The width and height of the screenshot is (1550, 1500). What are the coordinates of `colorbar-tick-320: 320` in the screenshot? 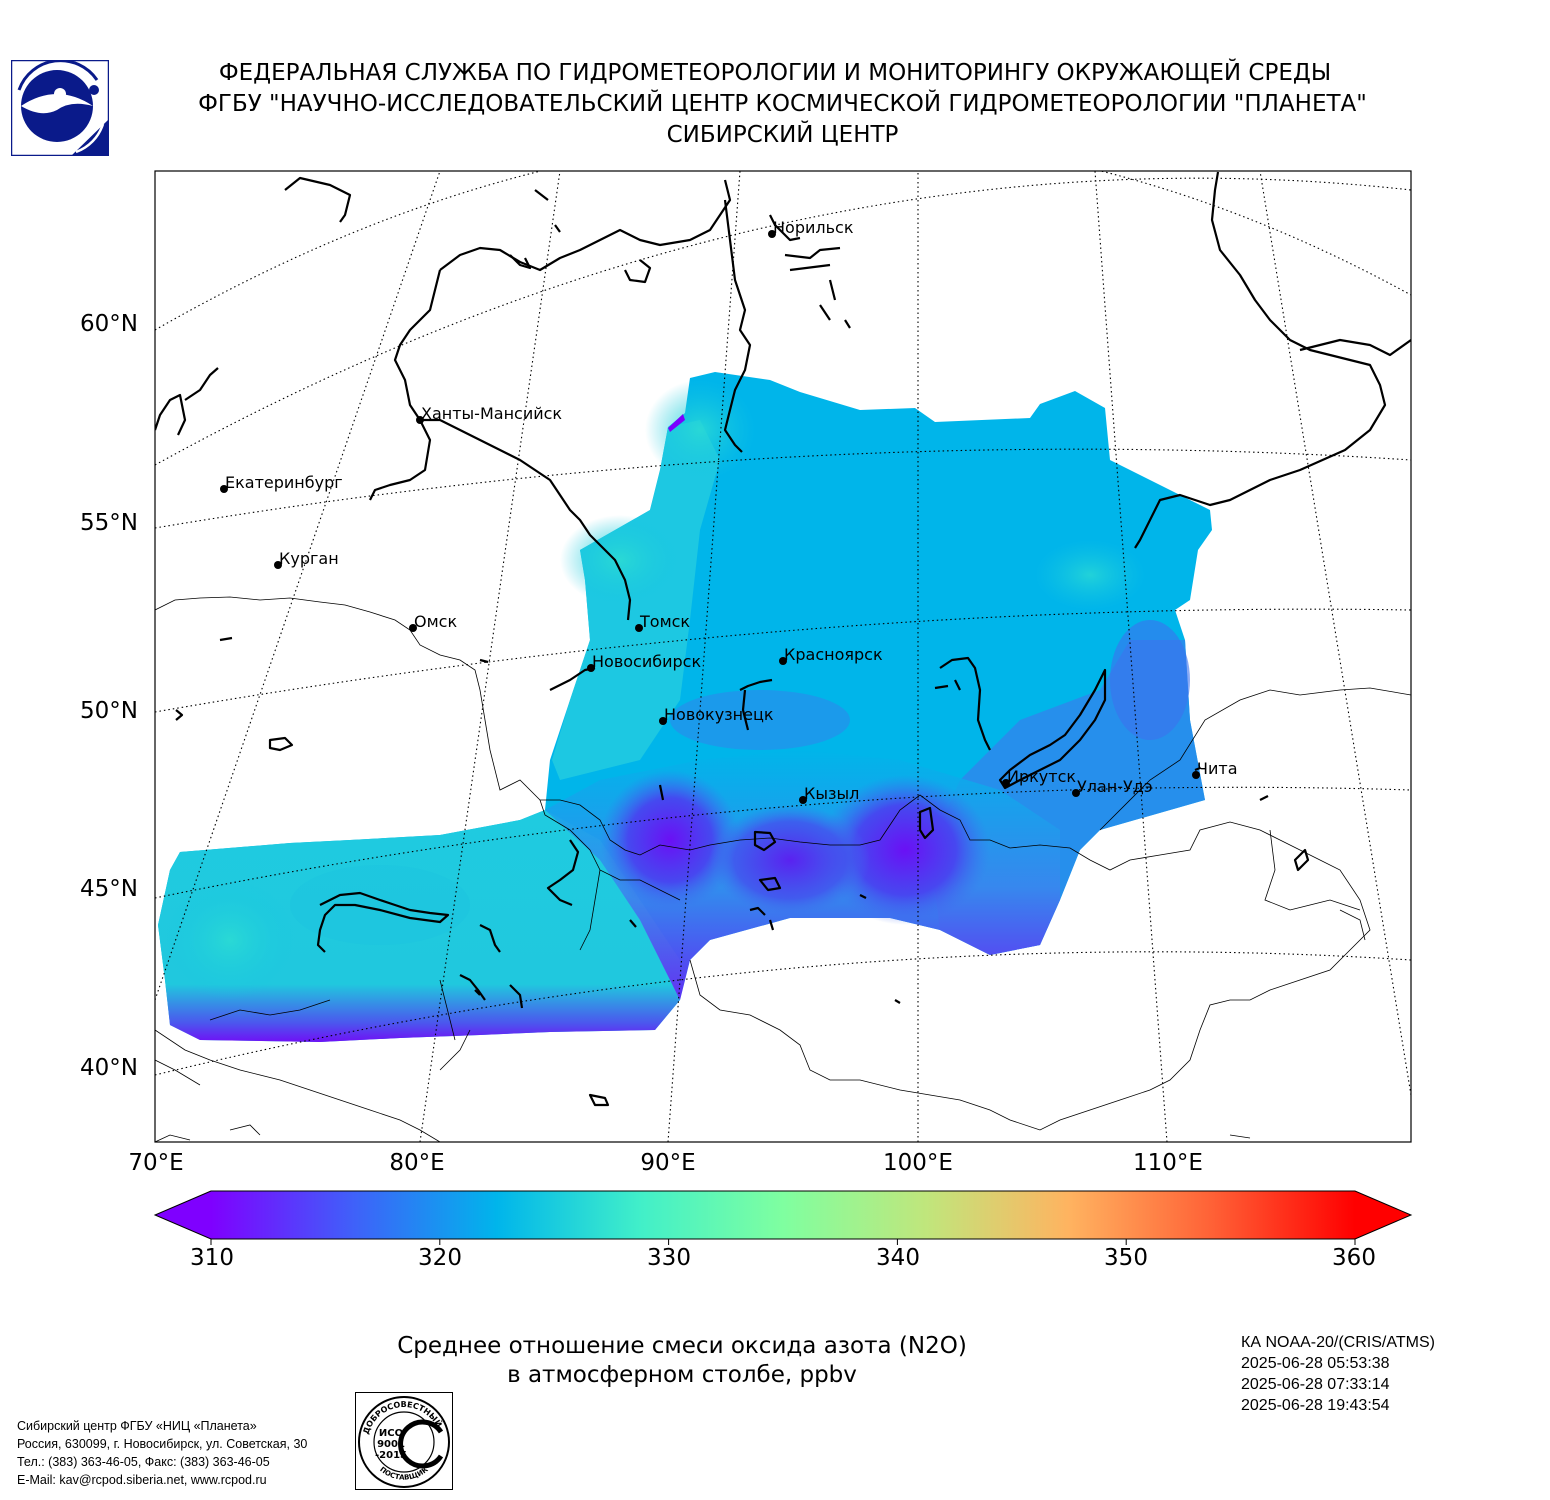 It's located at (440, 1258).